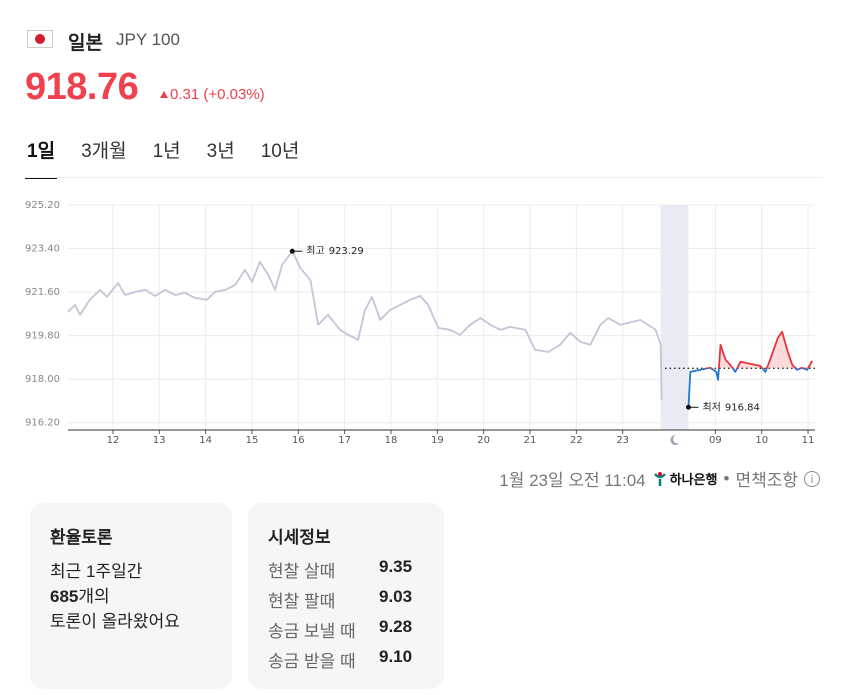 This screenshot has width=846, height=695. What do you see at coordinates (185, 94) in the screenshot?
I see `change-value: 0.31` at bounding box center [185, 94].